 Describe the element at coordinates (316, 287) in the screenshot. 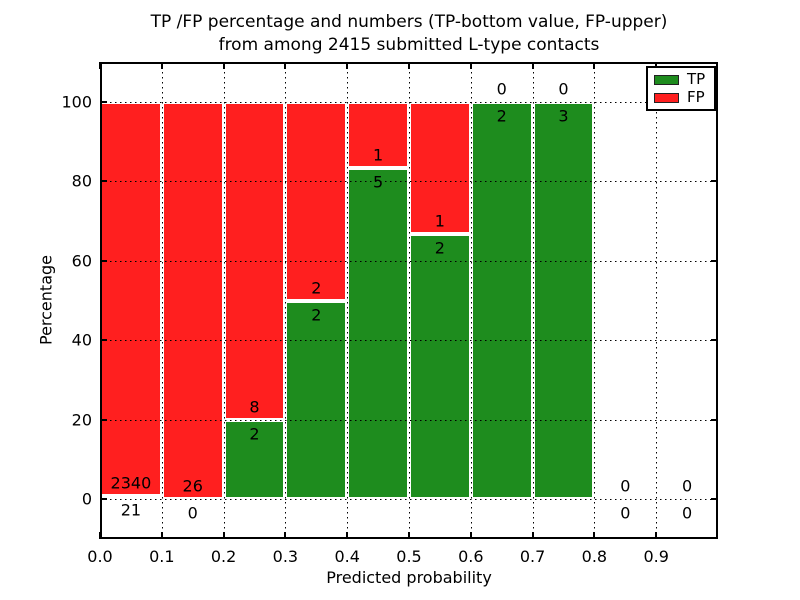

I see `fp-count-label: 2` at that location.